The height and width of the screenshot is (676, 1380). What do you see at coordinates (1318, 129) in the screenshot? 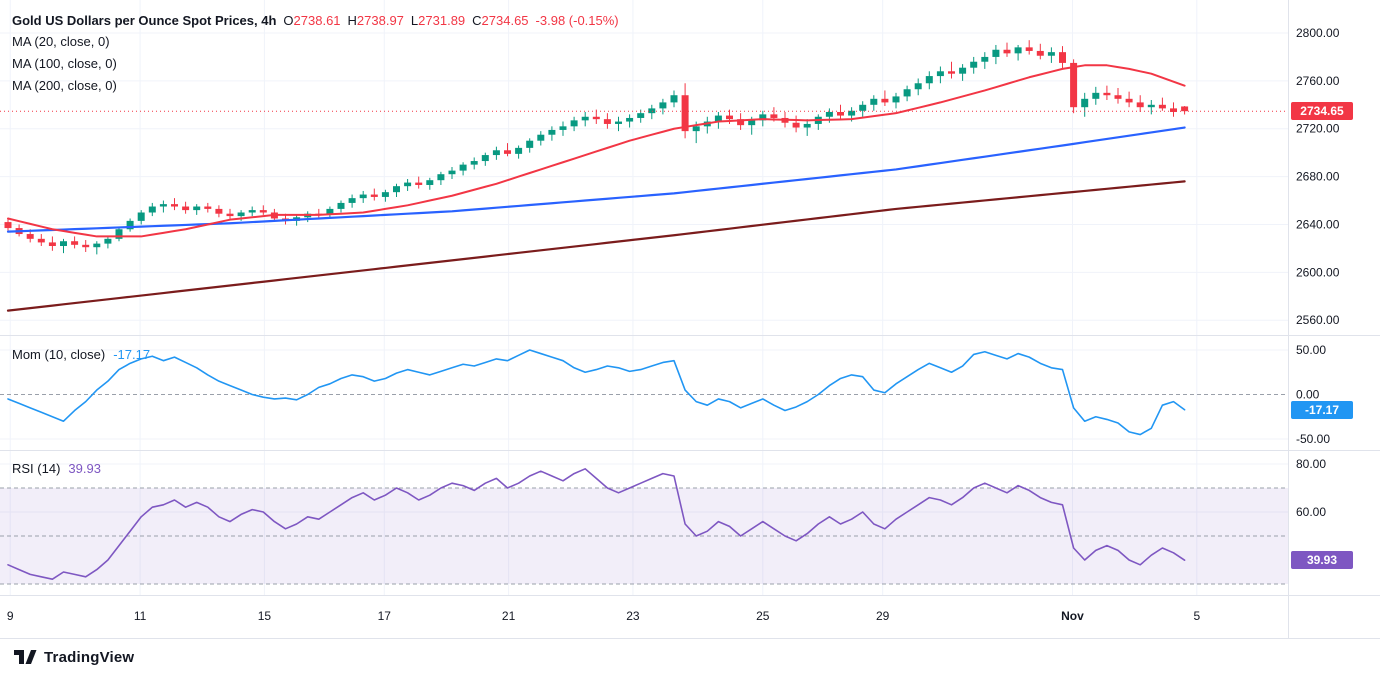
I see `price-axis-label: 2720.00` at bounding box center [1318, 129].